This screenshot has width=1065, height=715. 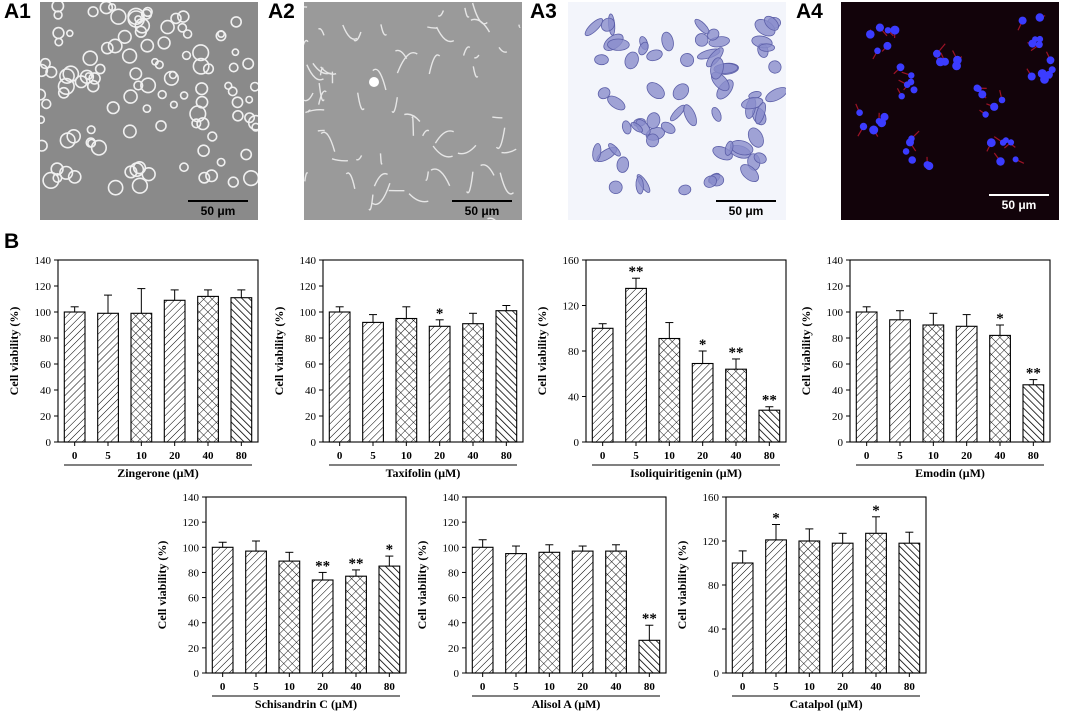 I want to click on micrograph-a4: 50 μm, so click(x=950, y=111).